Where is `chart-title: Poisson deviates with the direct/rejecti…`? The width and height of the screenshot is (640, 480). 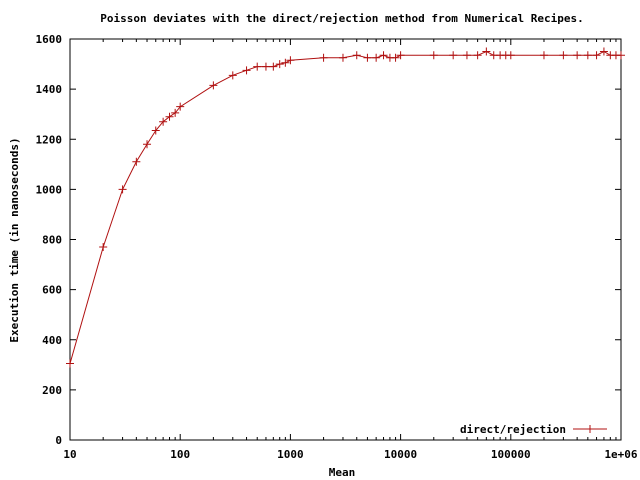 chart-title: Poisson deviates with the direct/rejecti… is located at coordinates (341, 18).